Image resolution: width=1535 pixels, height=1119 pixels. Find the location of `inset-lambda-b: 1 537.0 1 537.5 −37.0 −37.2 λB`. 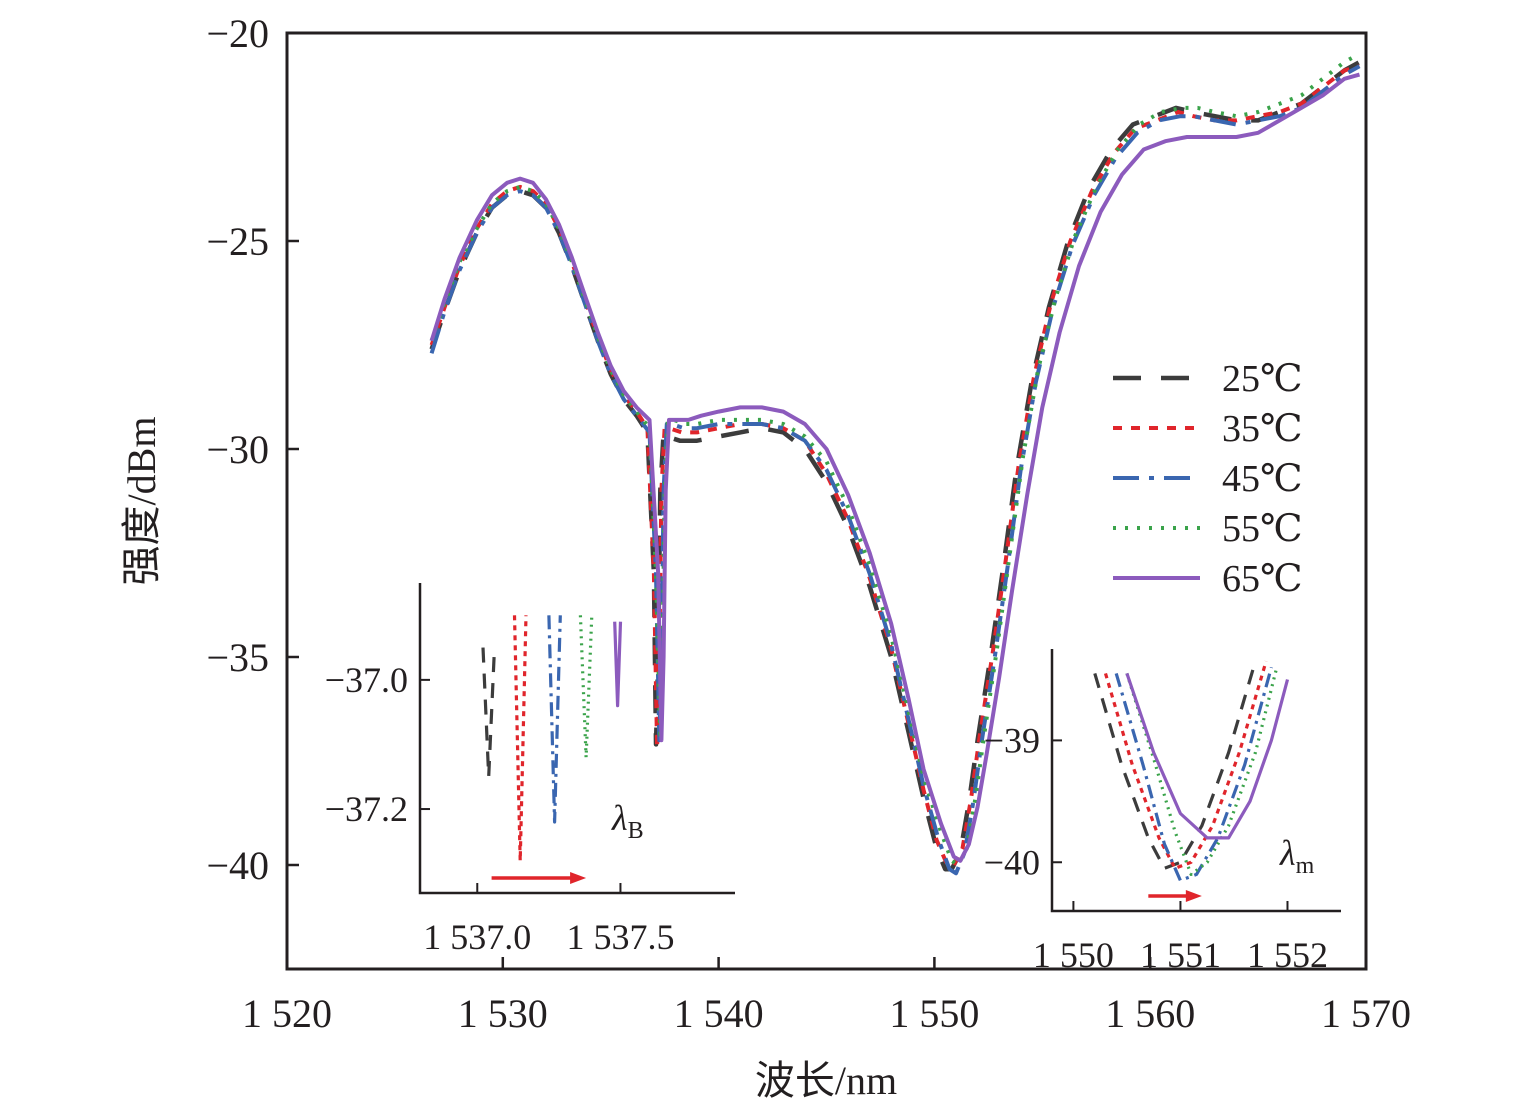

inset-lambda-b: 1 537.0 1 537.5 −37.0 −37.2 λB is located at coordinates (530, 770).